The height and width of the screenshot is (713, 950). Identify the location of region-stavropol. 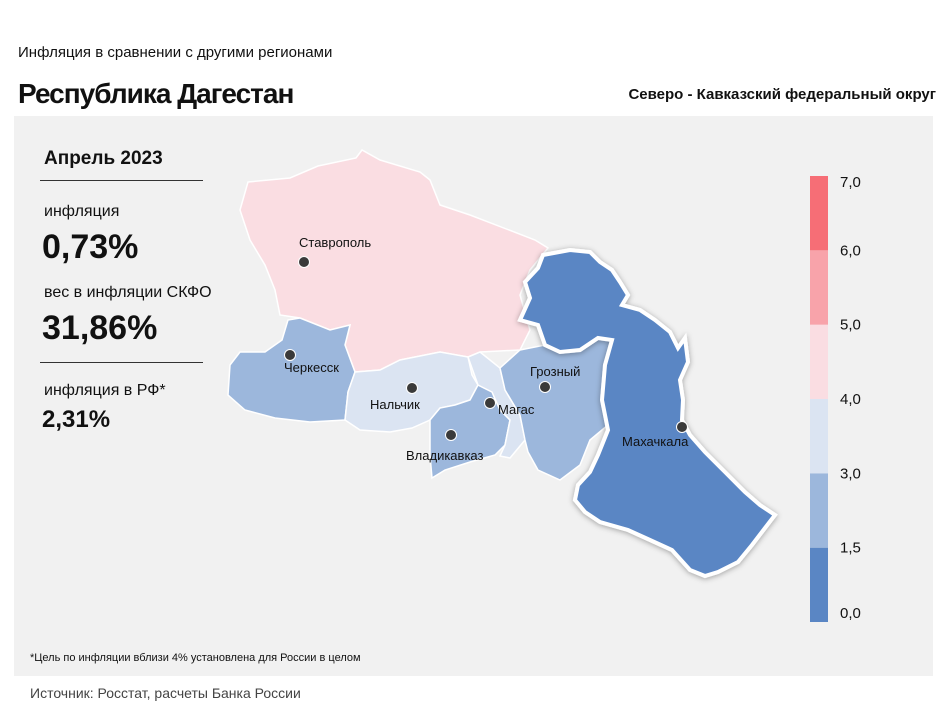
(394, 261).